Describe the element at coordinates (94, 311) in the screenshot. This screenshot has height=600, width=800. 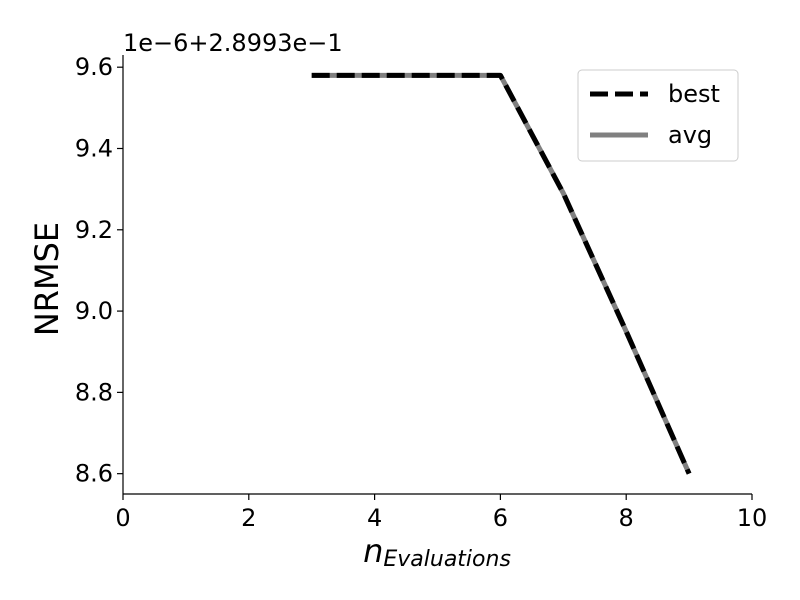
I see `y-tick-label: 9.0` at that location.